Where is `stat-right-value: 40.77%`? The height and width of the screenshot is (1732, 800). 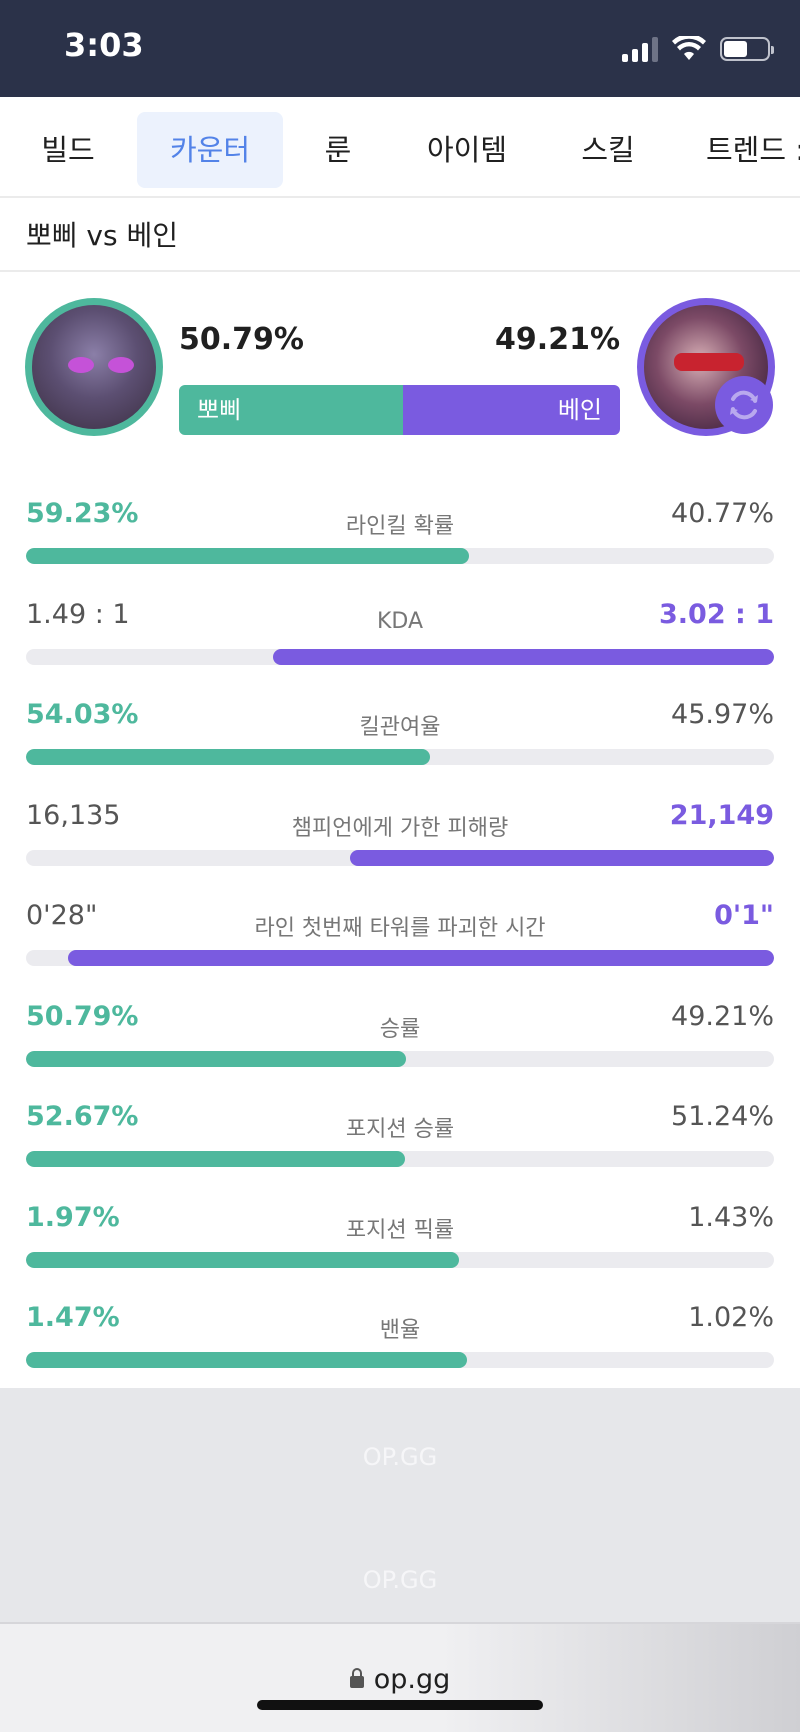 stat-right-value: 40.77% is located at coordinates (722, 513).